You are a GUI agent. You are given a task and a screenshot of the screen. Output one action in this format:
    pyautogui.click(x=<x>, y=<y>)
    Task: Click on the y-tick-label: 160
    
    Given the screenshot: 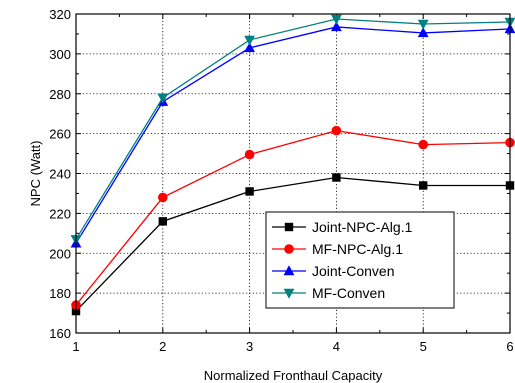 What is the action you would take?
    pyautogui.click(x=60, y=333)
    